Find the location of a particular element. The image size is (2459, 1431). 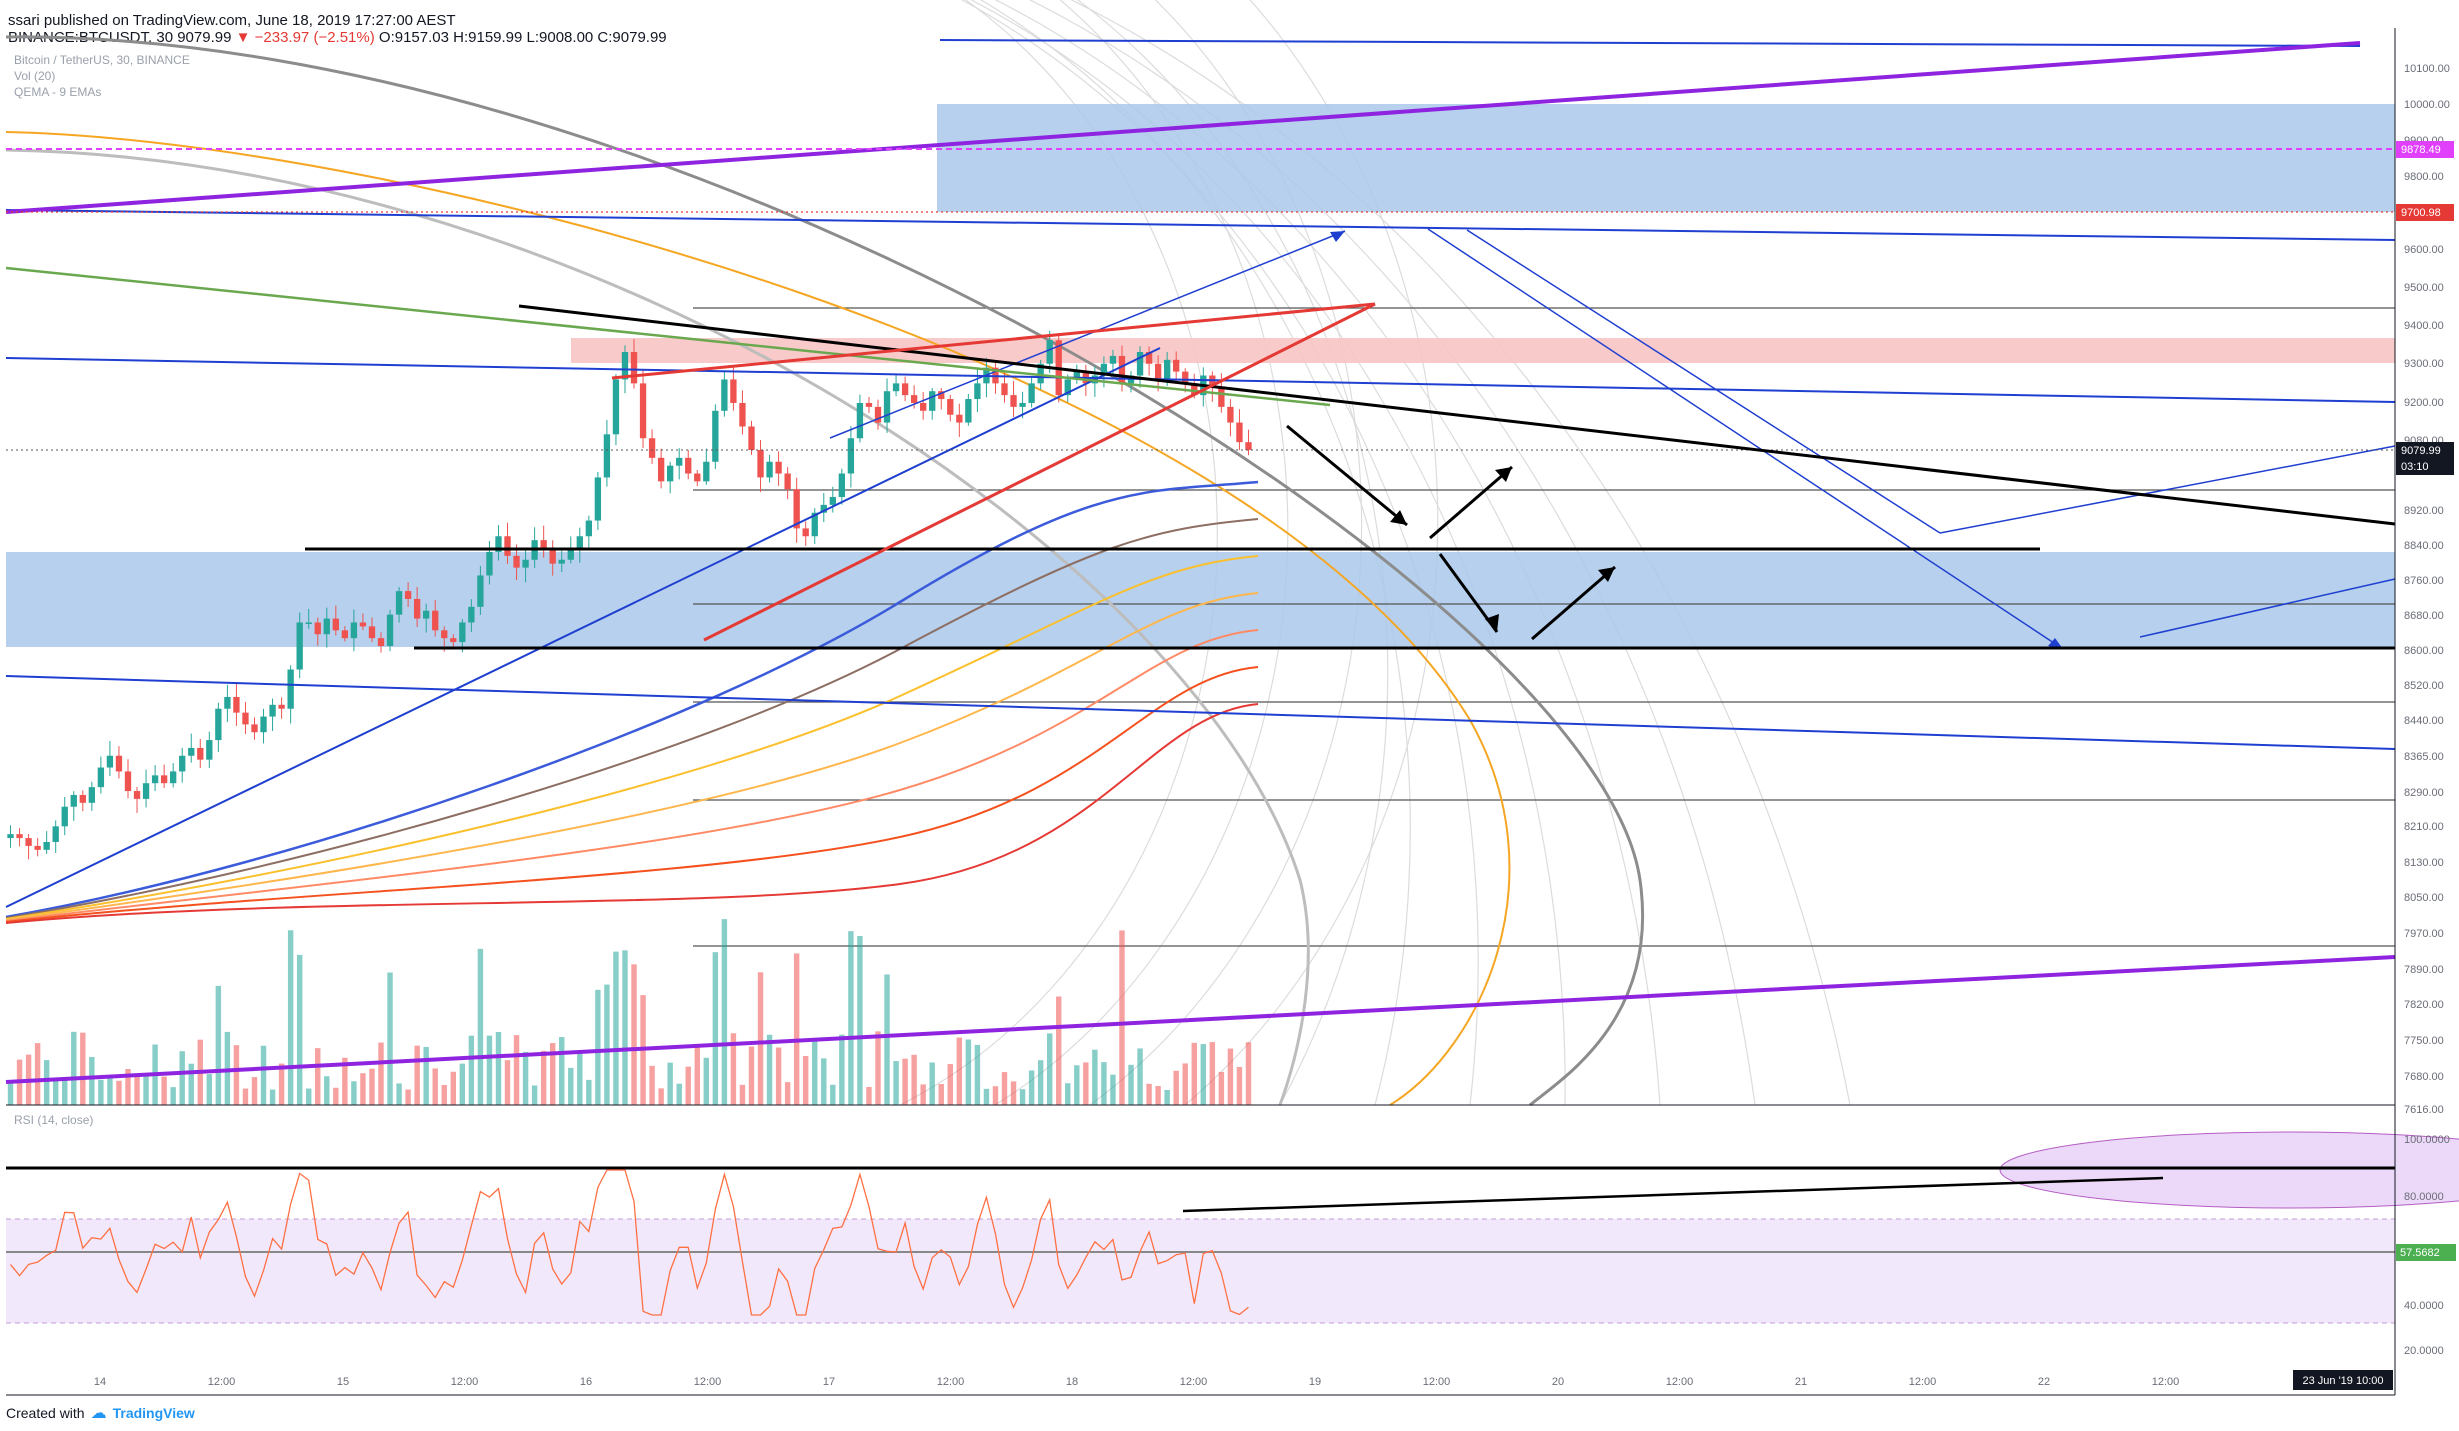

blue-line-right is located at coordinates (2167, 489).